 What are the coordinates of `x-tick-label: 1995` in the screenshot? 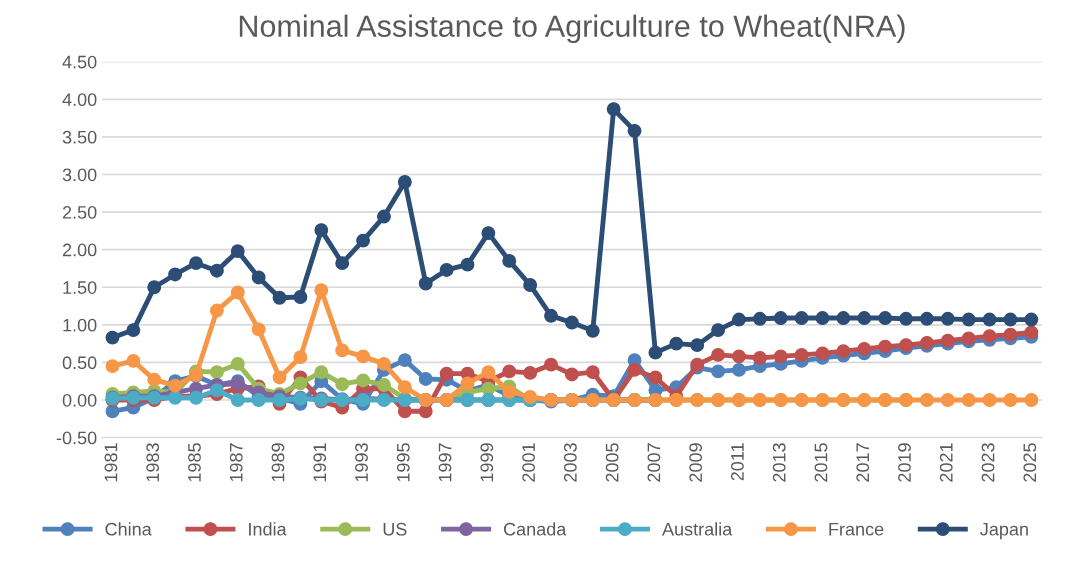 It's located at (403, 462).